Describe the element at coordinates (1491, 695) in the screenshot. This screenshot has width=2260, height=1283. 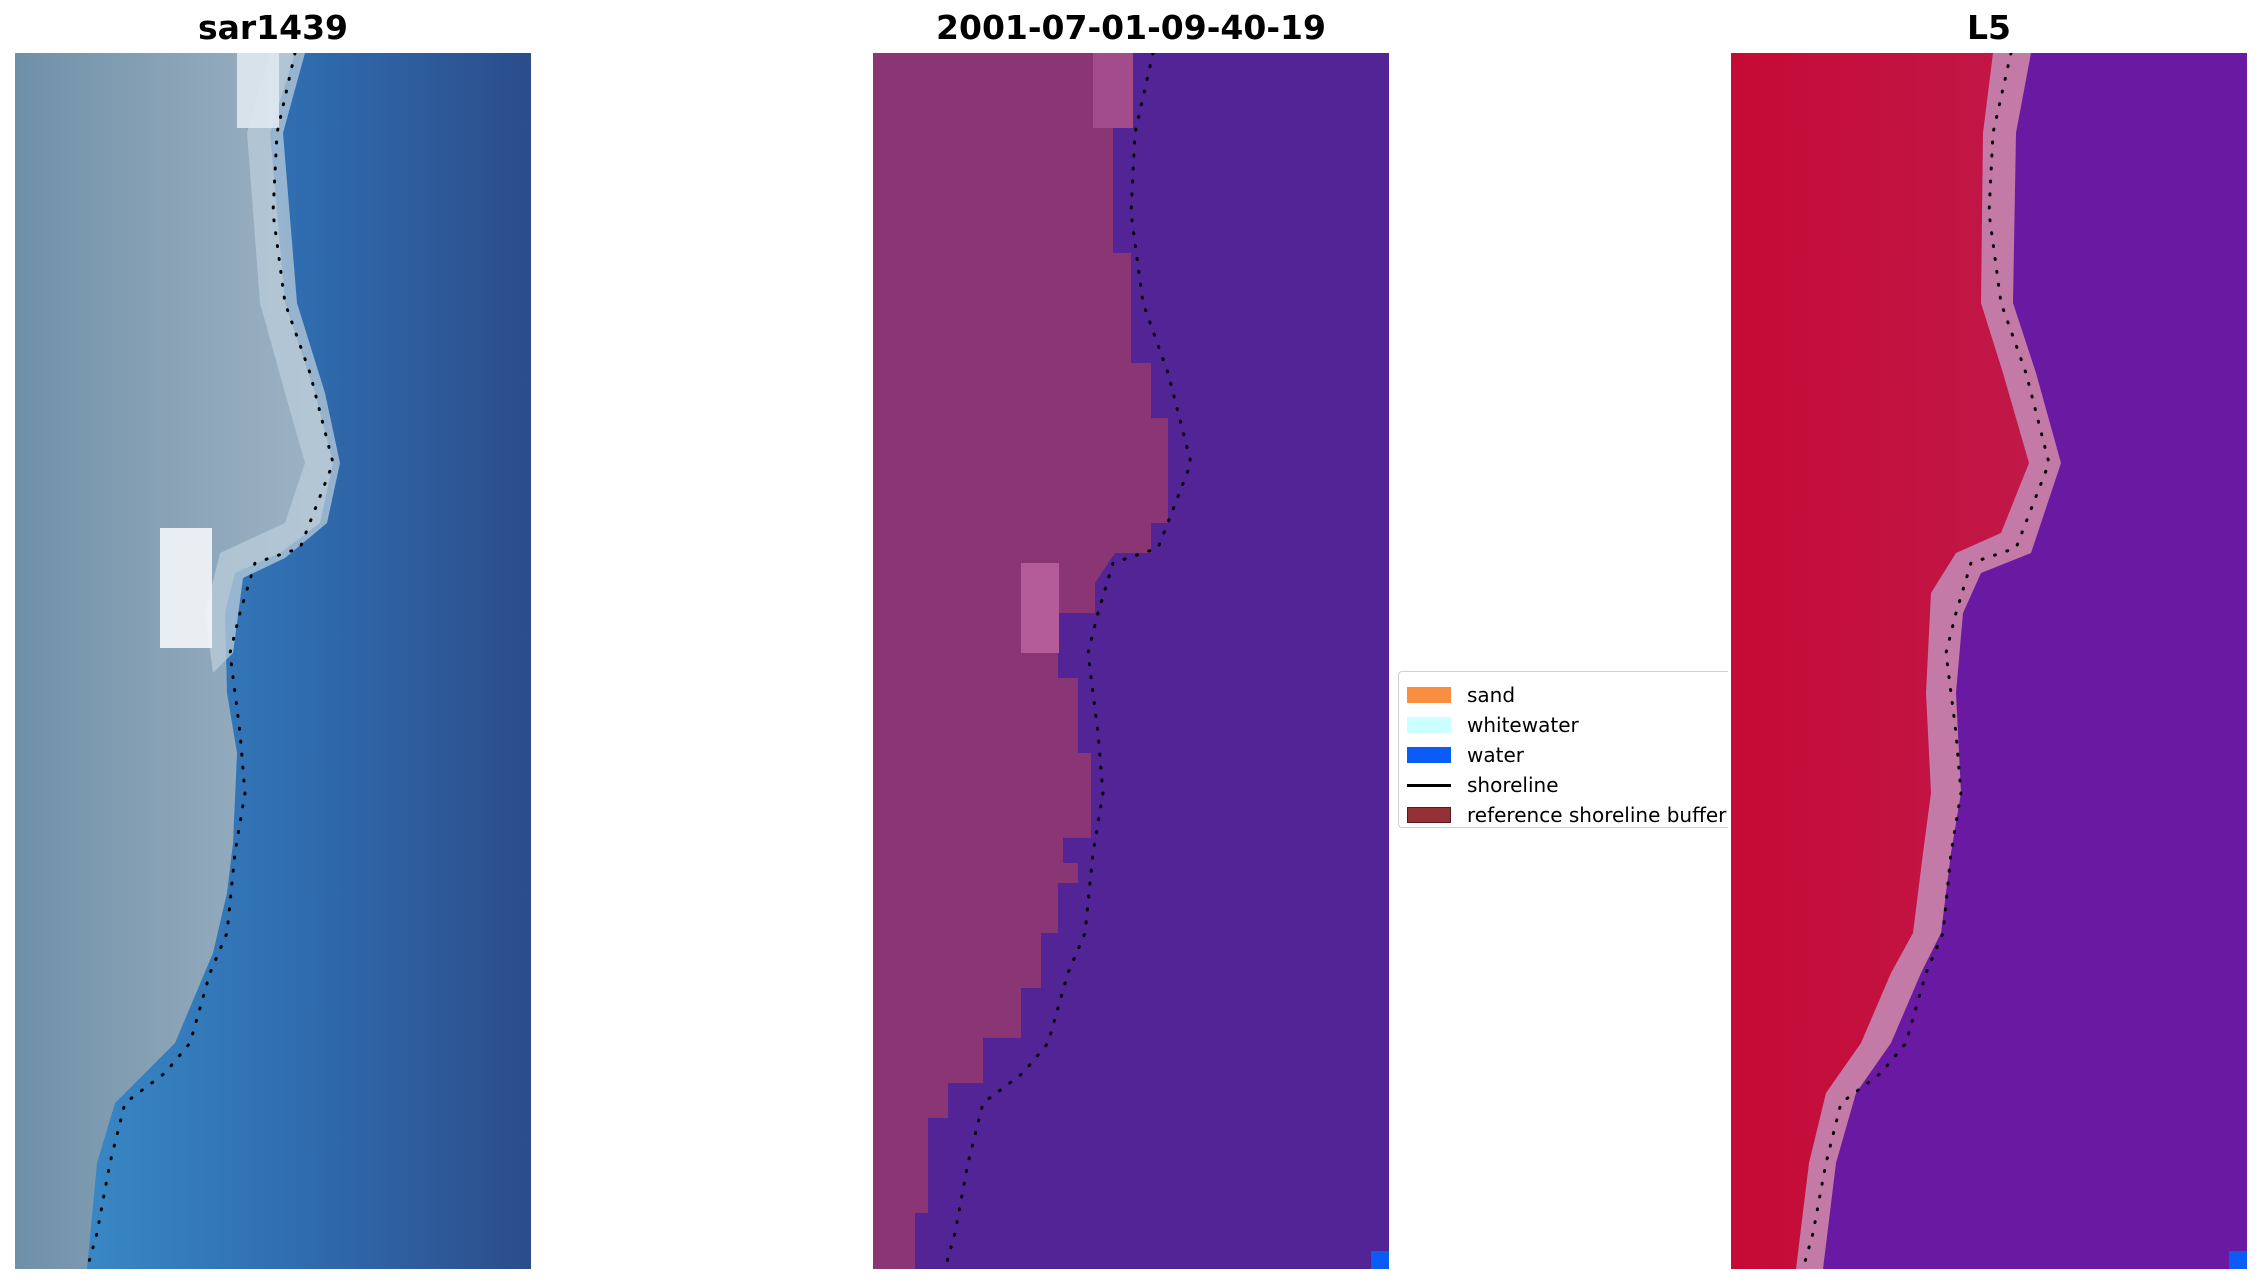
I see `legend-label-sand: sand` at that location.